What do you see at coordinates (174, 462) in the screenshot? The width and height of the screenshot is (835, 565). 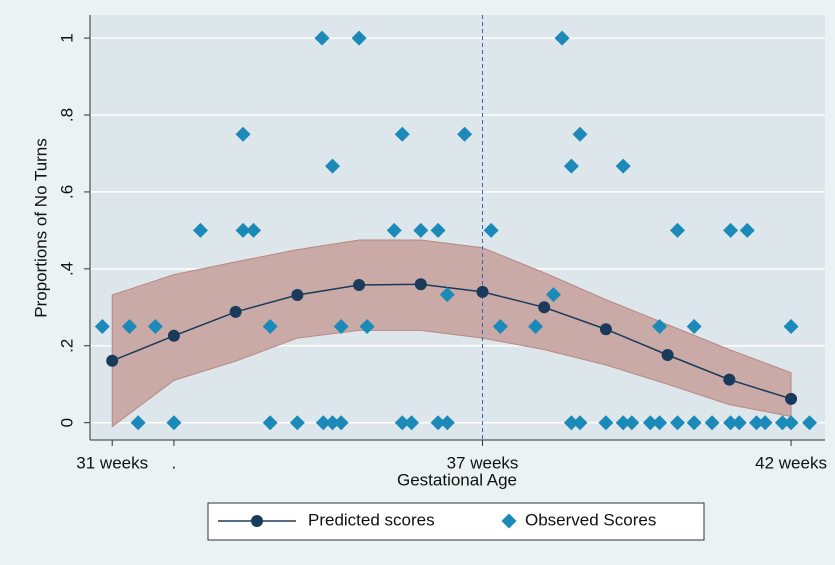 I see `x-tick-label: .` at bounding box center [174, 462].